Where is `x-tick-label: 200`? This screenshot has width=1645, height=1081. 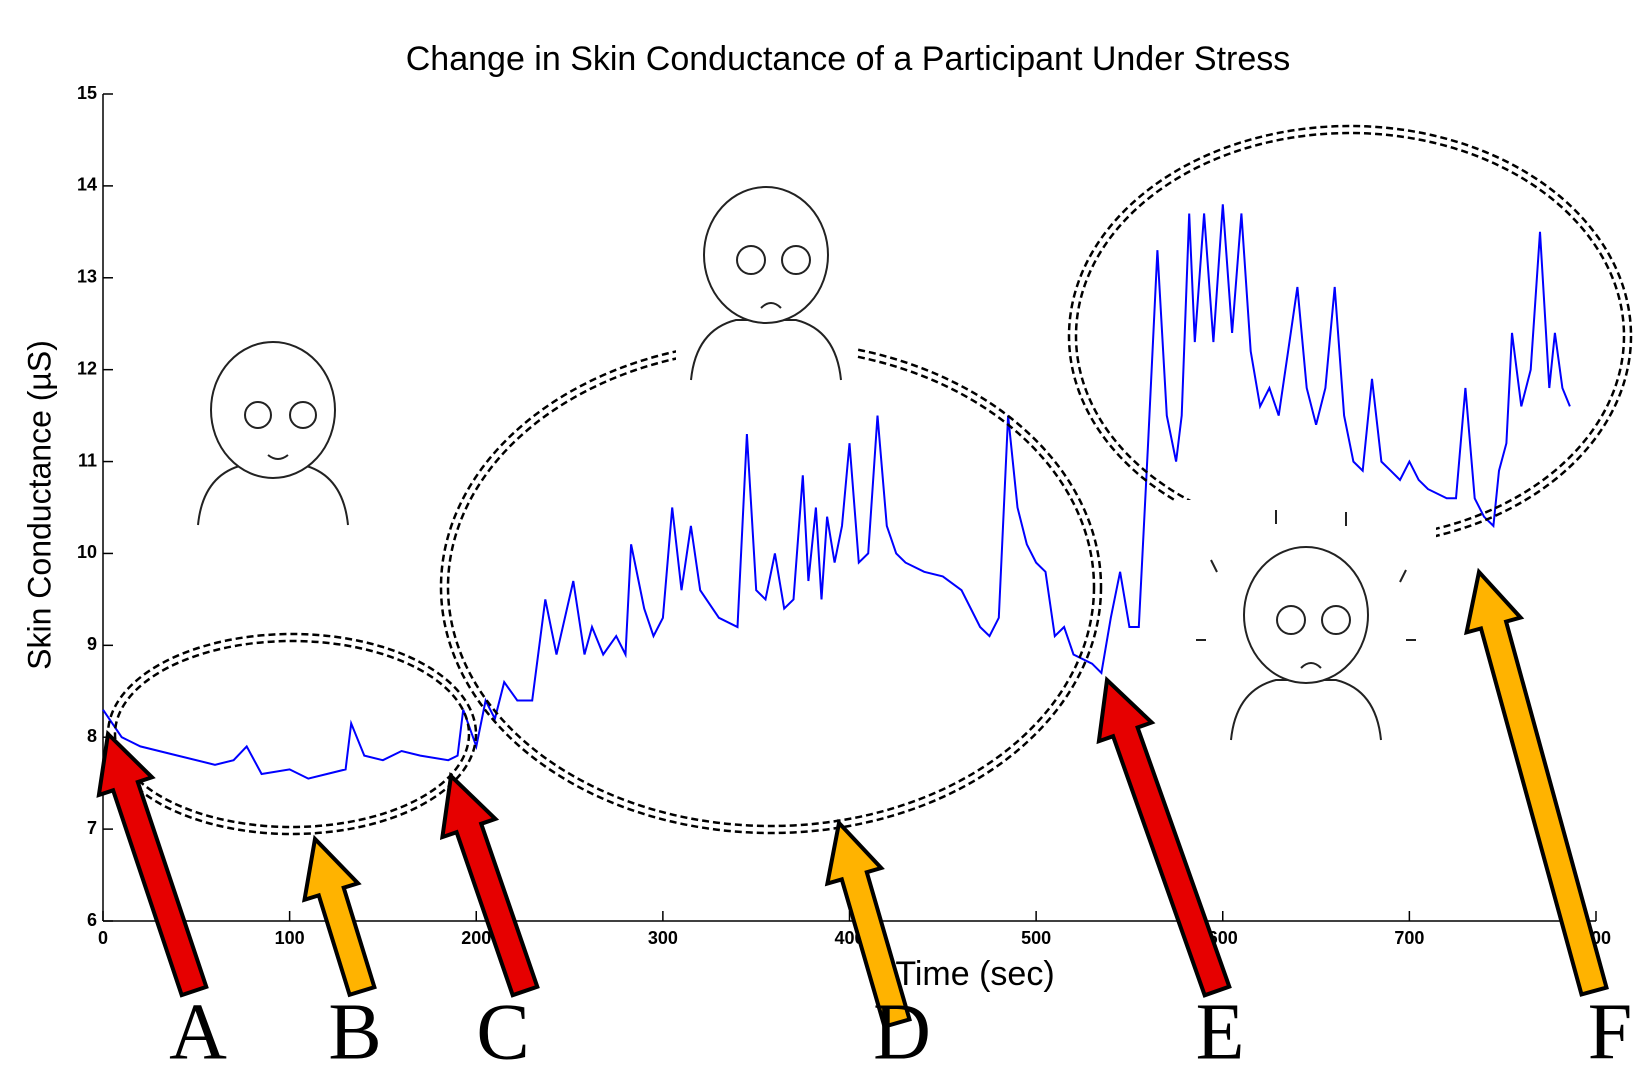 x-tick-label: 200 is located at coordinates (476, 938).